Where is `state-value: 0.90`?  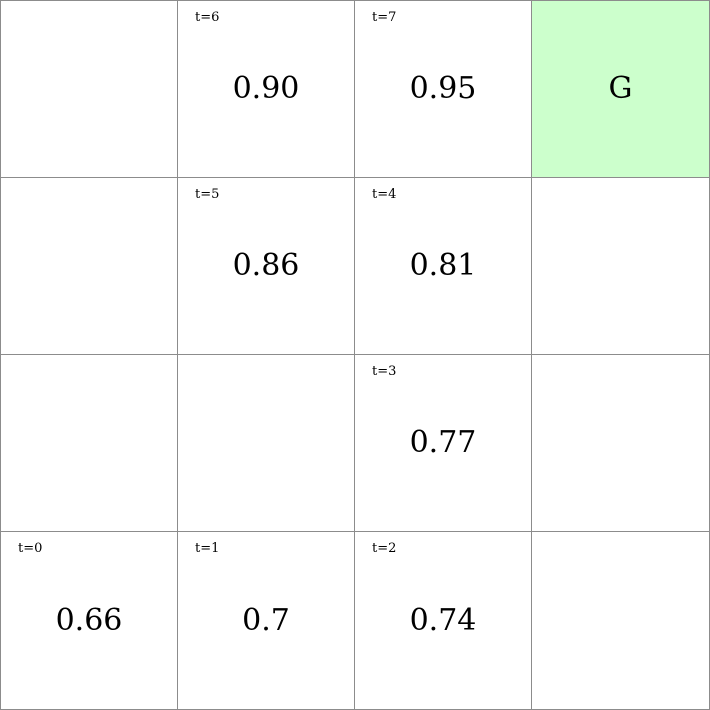 state-value: 0.90 is located at coordinates (266, 88).